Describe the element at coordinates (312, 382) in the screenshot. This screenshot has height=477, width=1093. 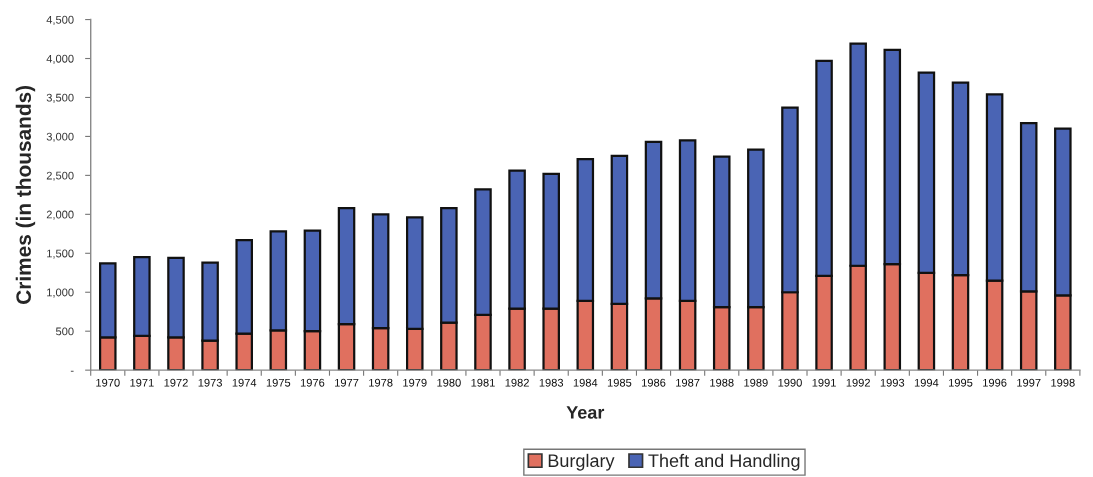
I see `x-tick-label: 1976` at that location.